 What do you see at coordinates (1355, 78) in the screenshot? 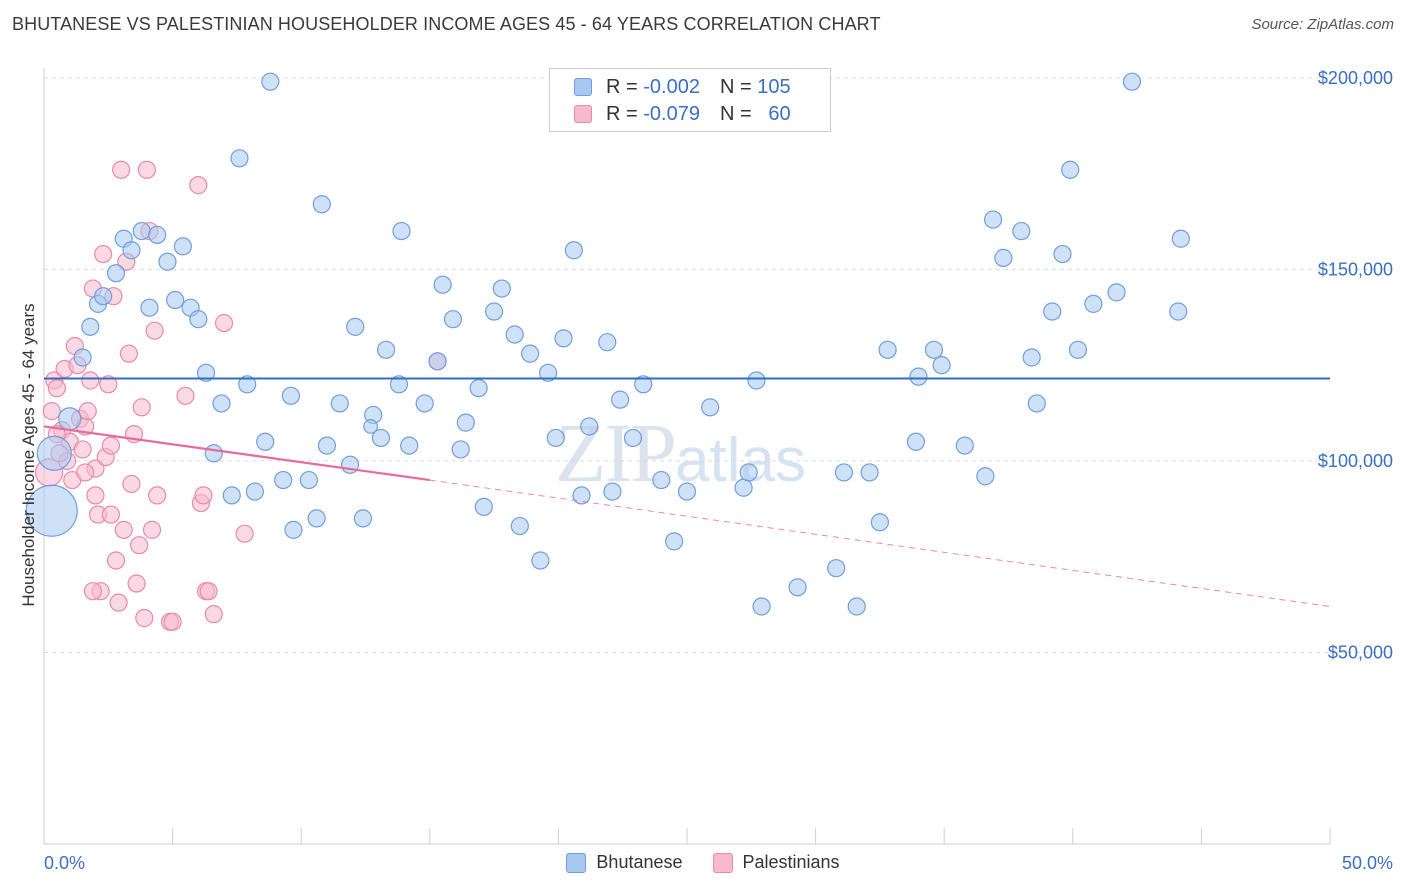
I see `y-tick-label: $200,000` at bounding box center [1355, 78].